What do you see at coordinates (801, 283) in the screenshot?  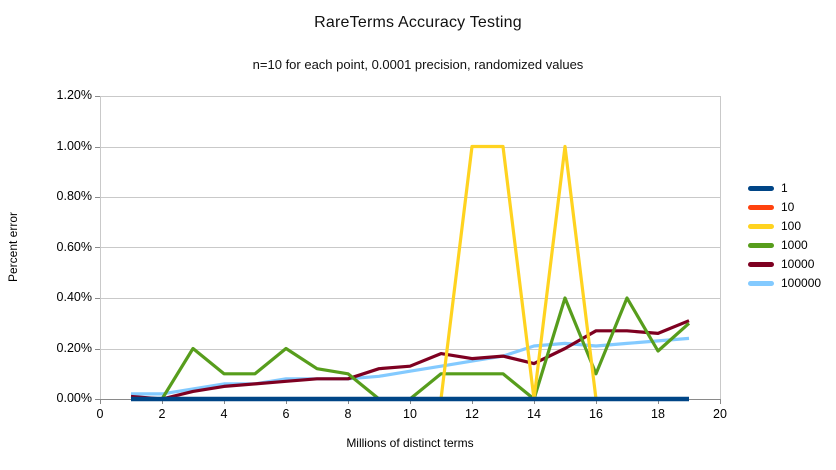 I see `legend-label: 100000` at bounding box center [801, 283].